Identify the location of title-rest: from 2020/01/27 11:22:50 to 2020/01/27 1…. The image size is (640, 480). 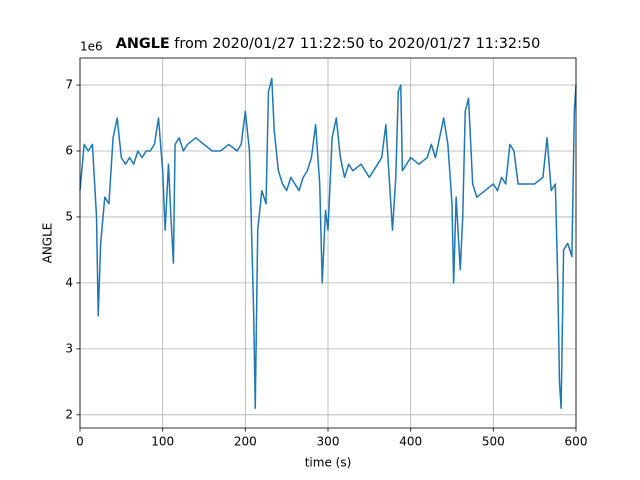
(357, 44).